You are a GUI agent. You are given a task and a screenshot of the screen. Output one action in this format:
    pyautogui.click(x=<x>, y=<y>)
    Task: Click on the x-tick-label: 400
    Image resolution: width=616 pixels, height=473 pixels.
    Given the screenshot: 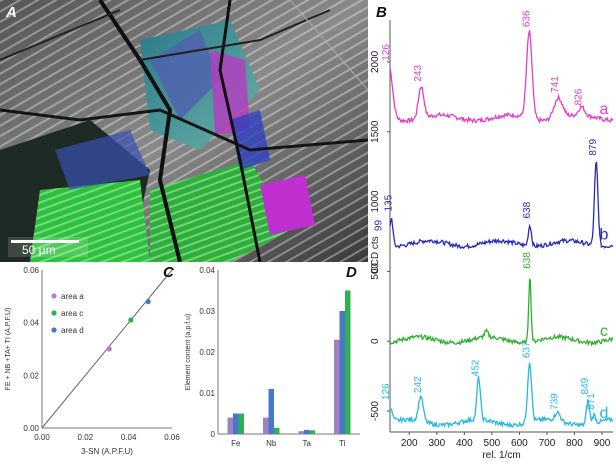 What is the action you would take?
    pyautogui.click(x=464, y=443)
    